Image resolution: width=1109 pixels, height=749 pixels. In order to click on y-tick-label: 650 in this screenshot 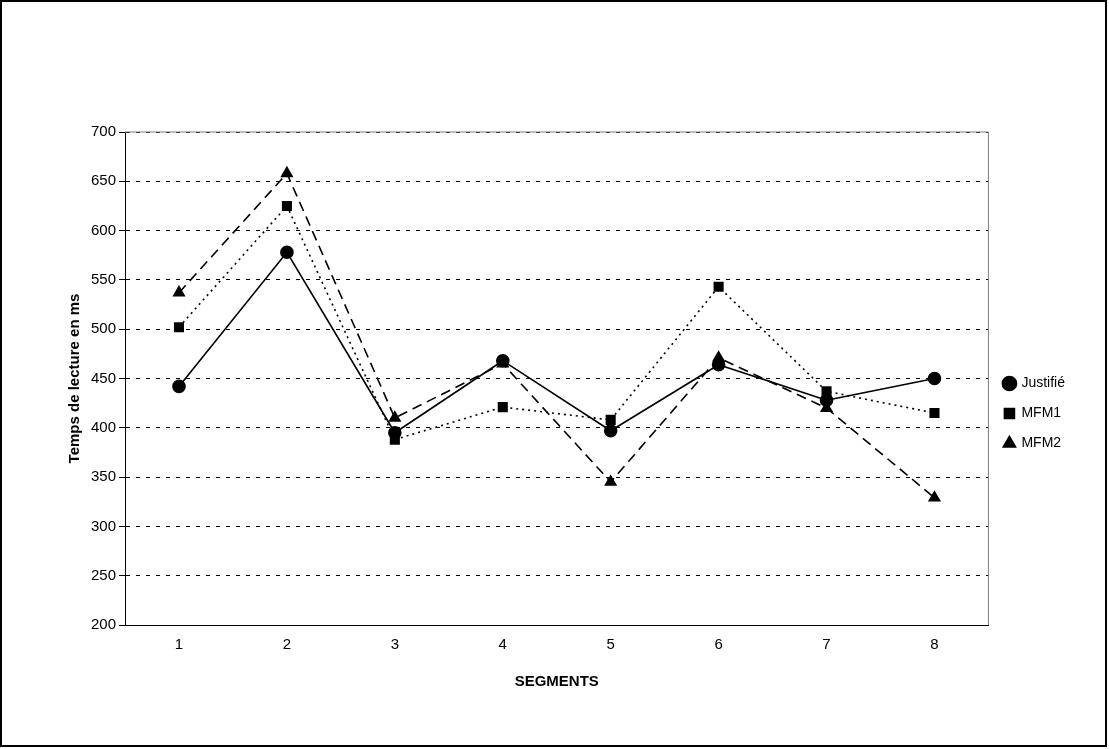, I will do `click(104, 180)`.